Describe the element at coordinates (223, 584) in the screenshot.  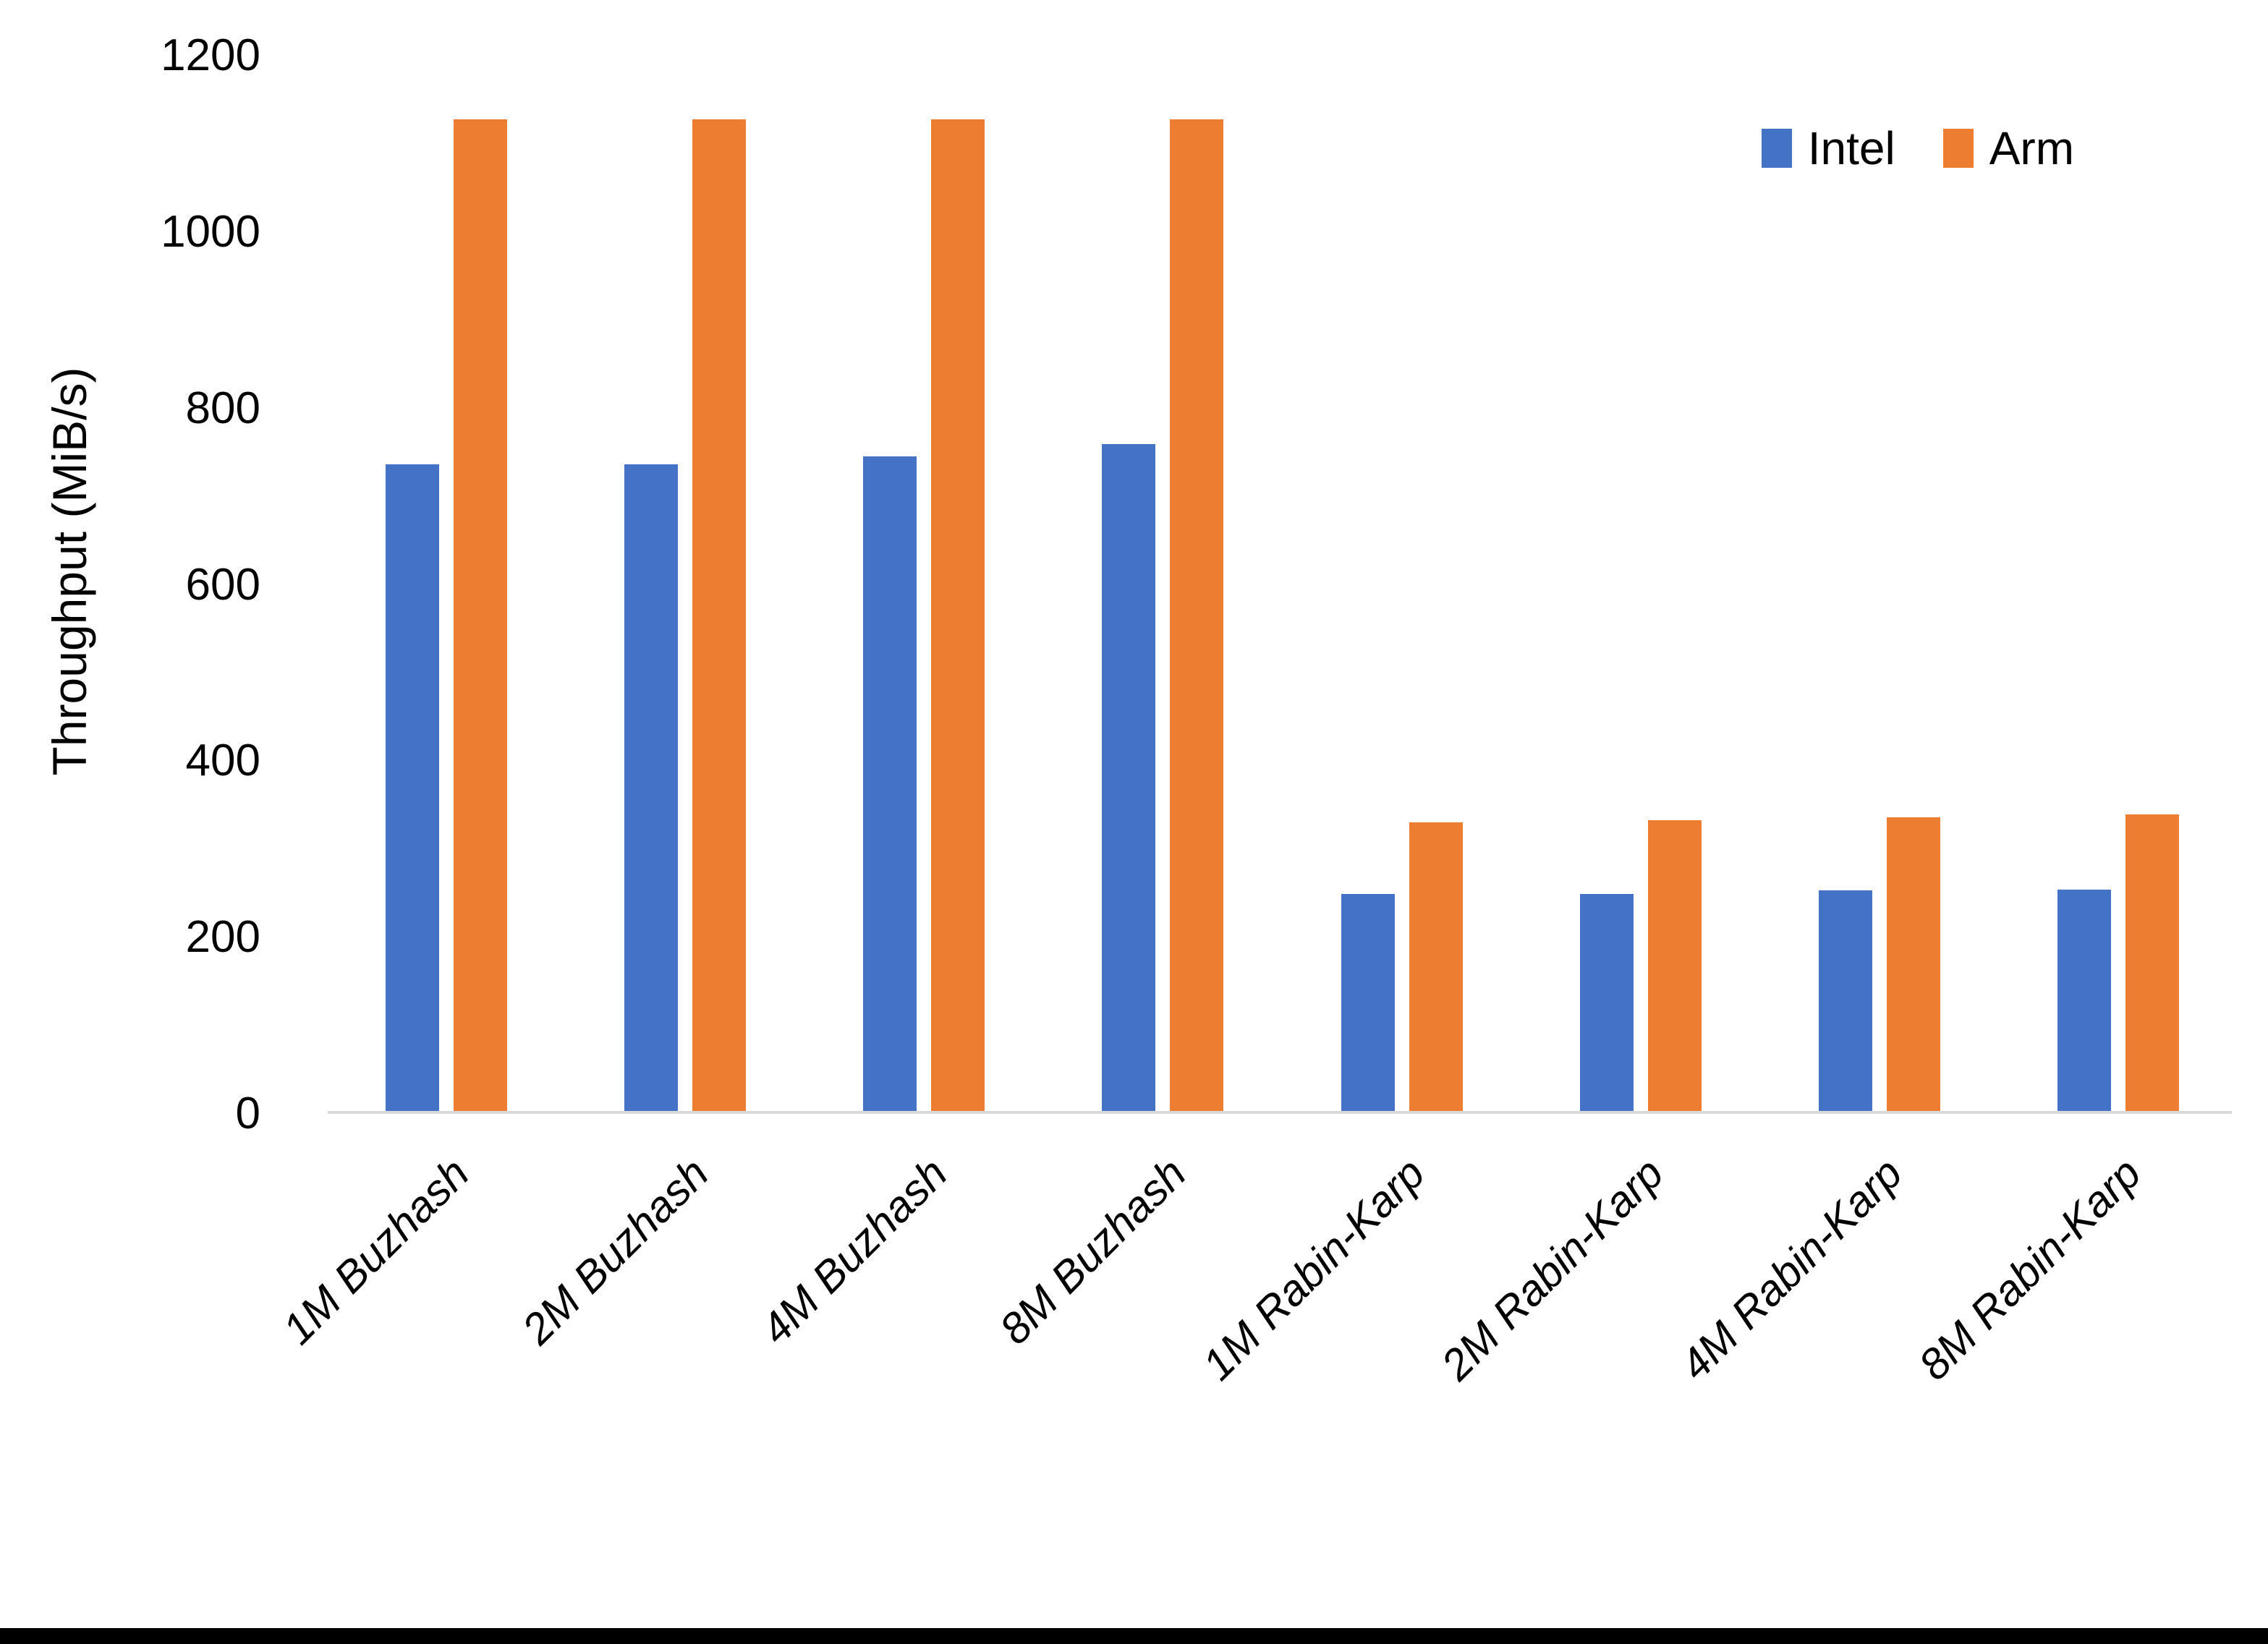
I see `y-tick-label: 600` at that location.